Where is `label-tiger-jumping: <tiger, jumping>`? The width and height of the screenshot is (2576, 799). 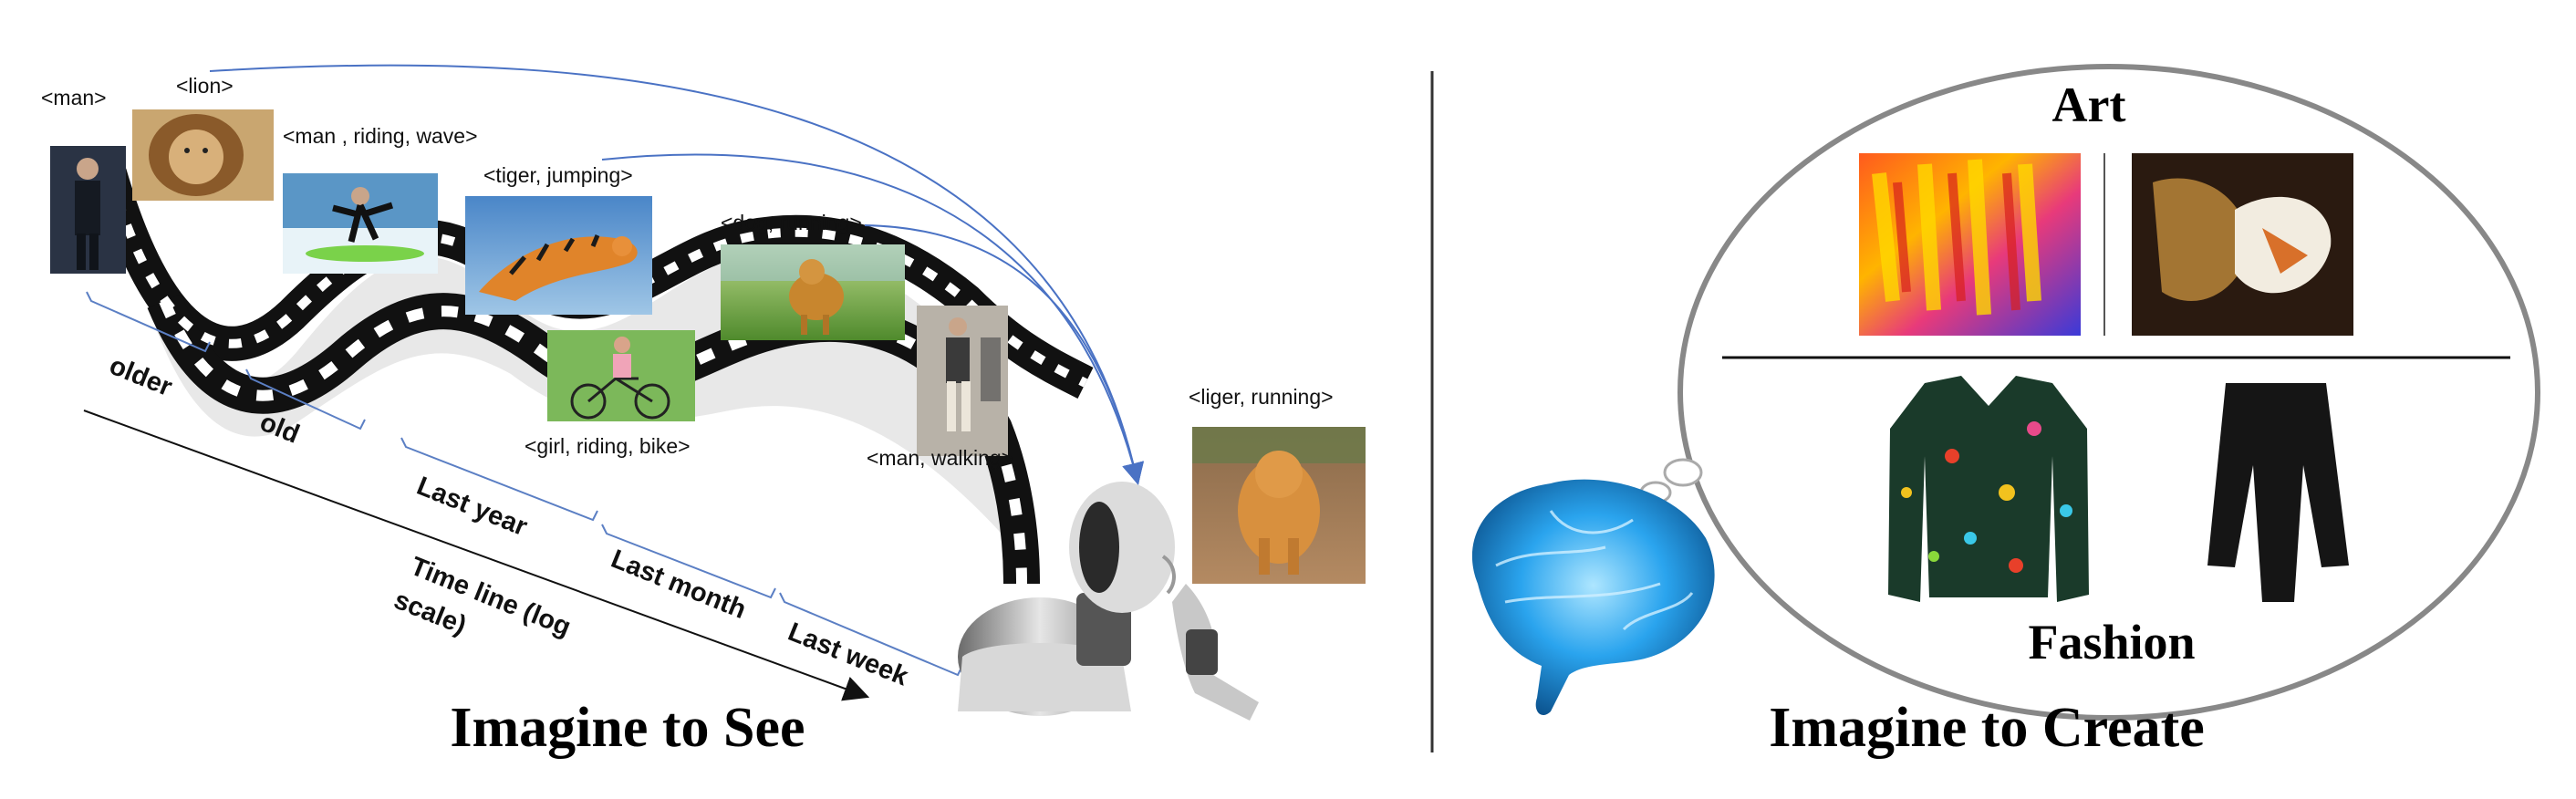 label-tiger-jumping: <tiger, jumping> is located at coordinates (558, 175).